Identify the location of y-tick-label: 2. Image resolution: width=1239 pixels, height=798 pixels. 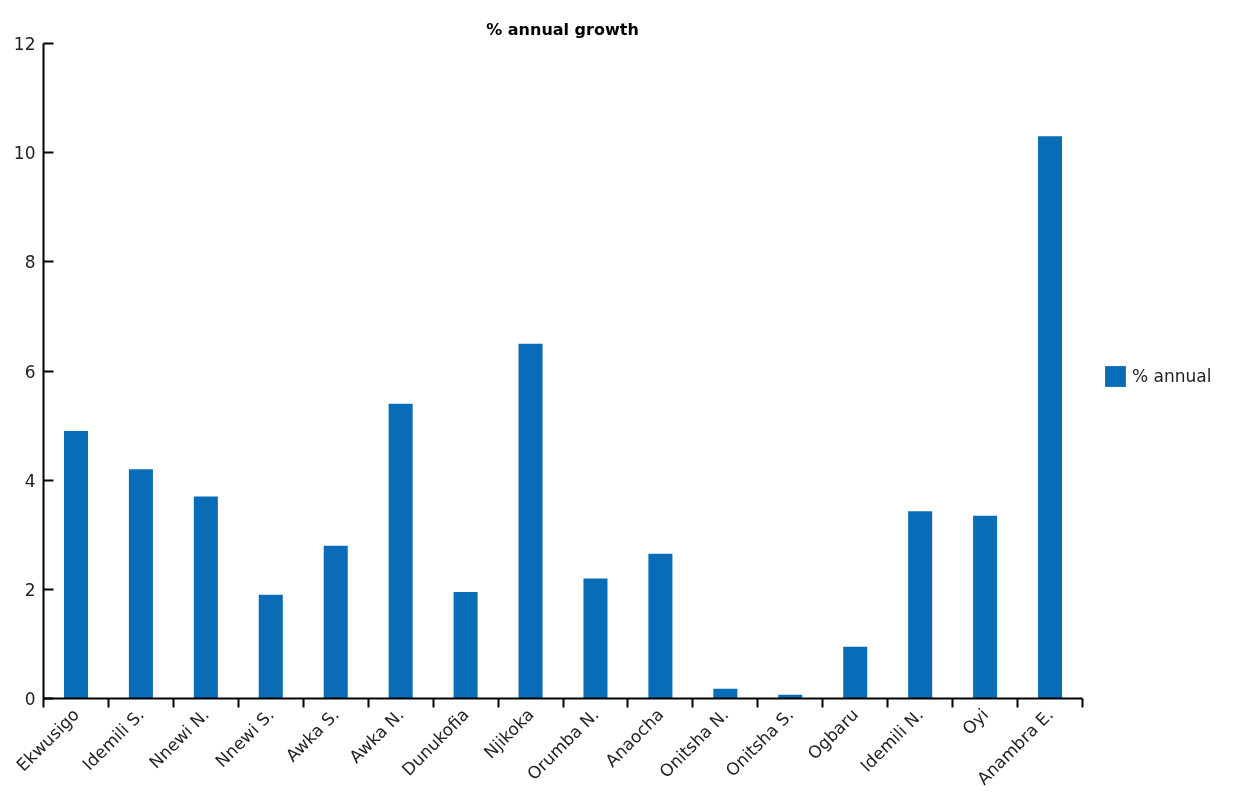
(30, 589).